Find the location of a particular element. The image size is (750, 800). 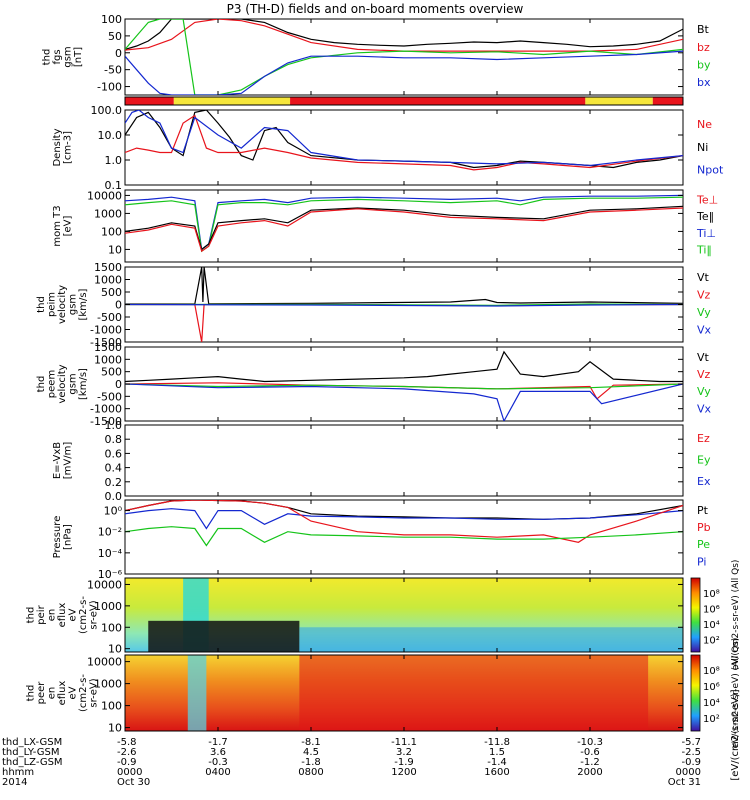

panel-density: 100.0 10.0 1.0 0.1 Density [cm-3] Ne Ni Npot is located at coordinates (388, 148).